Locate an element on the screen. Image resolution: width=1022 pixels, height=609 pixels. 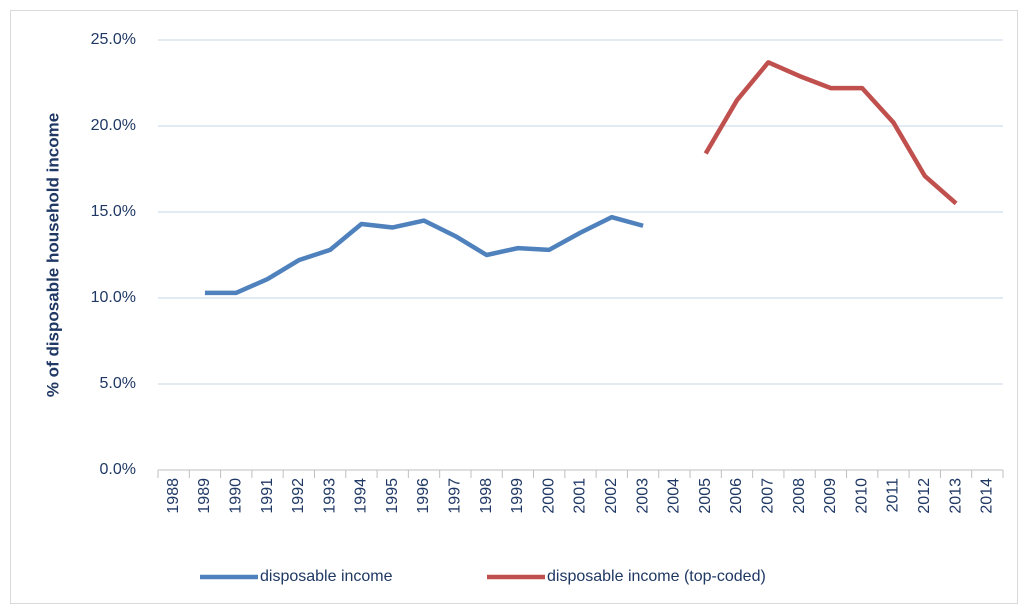
legend-label: disposable income (top-coded) is located at coordinates (656, 576).